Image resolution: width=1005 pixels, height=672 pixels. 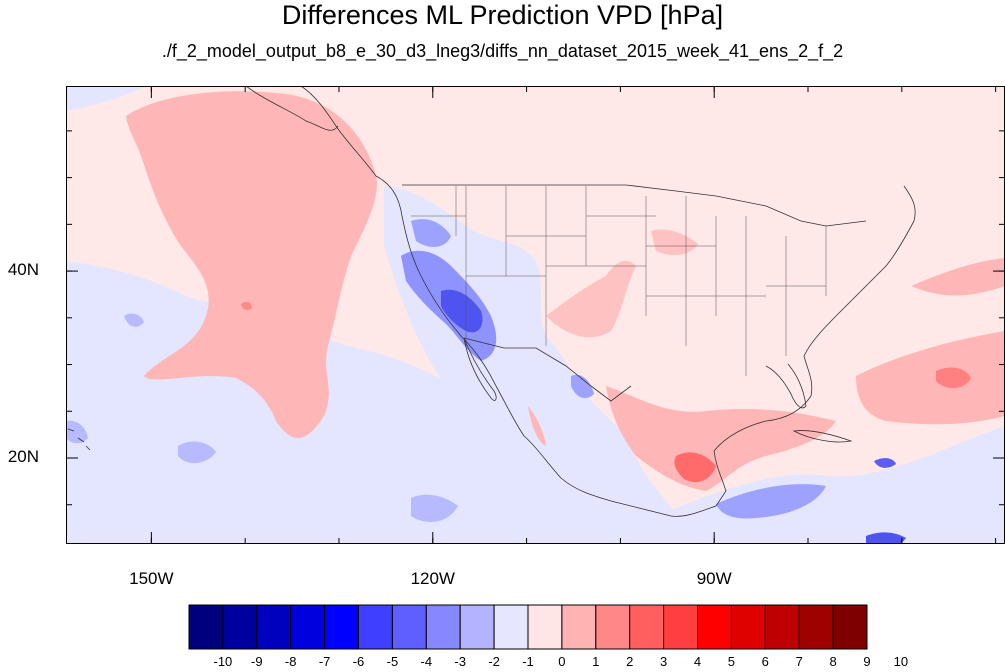 I want to click on lat-tick-label: 40N, so click(x=23, y=270).